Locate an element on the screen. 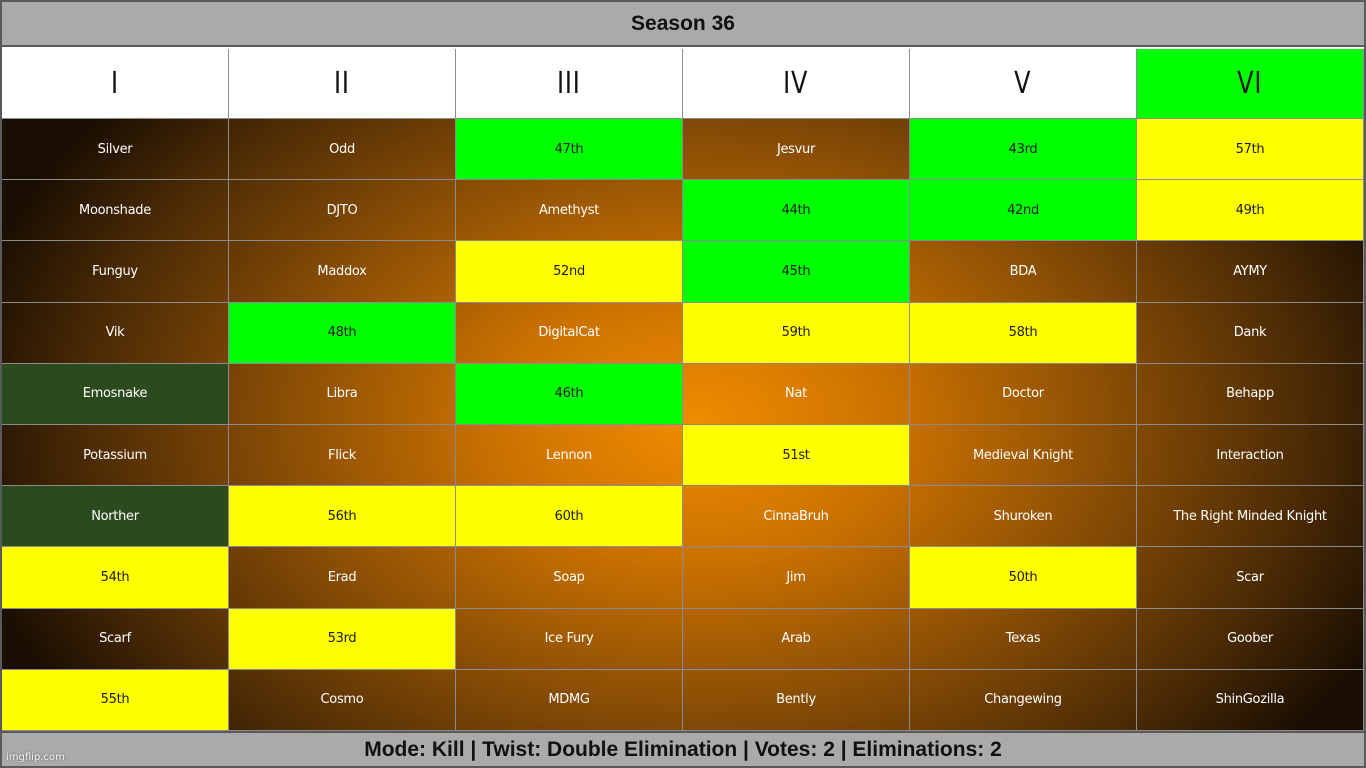 Image resolution: width=1366 pixels, height=768 pixels. contestant-cell: 55th is located at coordinates (115, 700).